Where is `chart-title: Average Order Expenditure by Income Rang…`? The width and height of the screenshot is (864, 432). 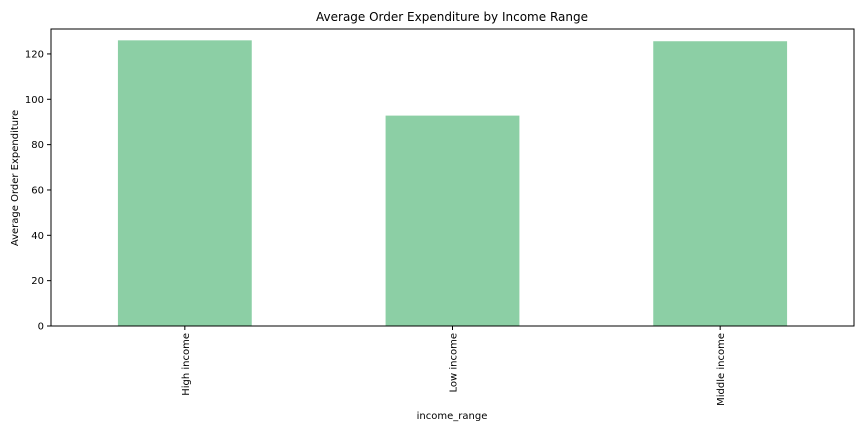
chart-title: Average Order Expenditure by Income Rang… is located at coordinates (452, 17).